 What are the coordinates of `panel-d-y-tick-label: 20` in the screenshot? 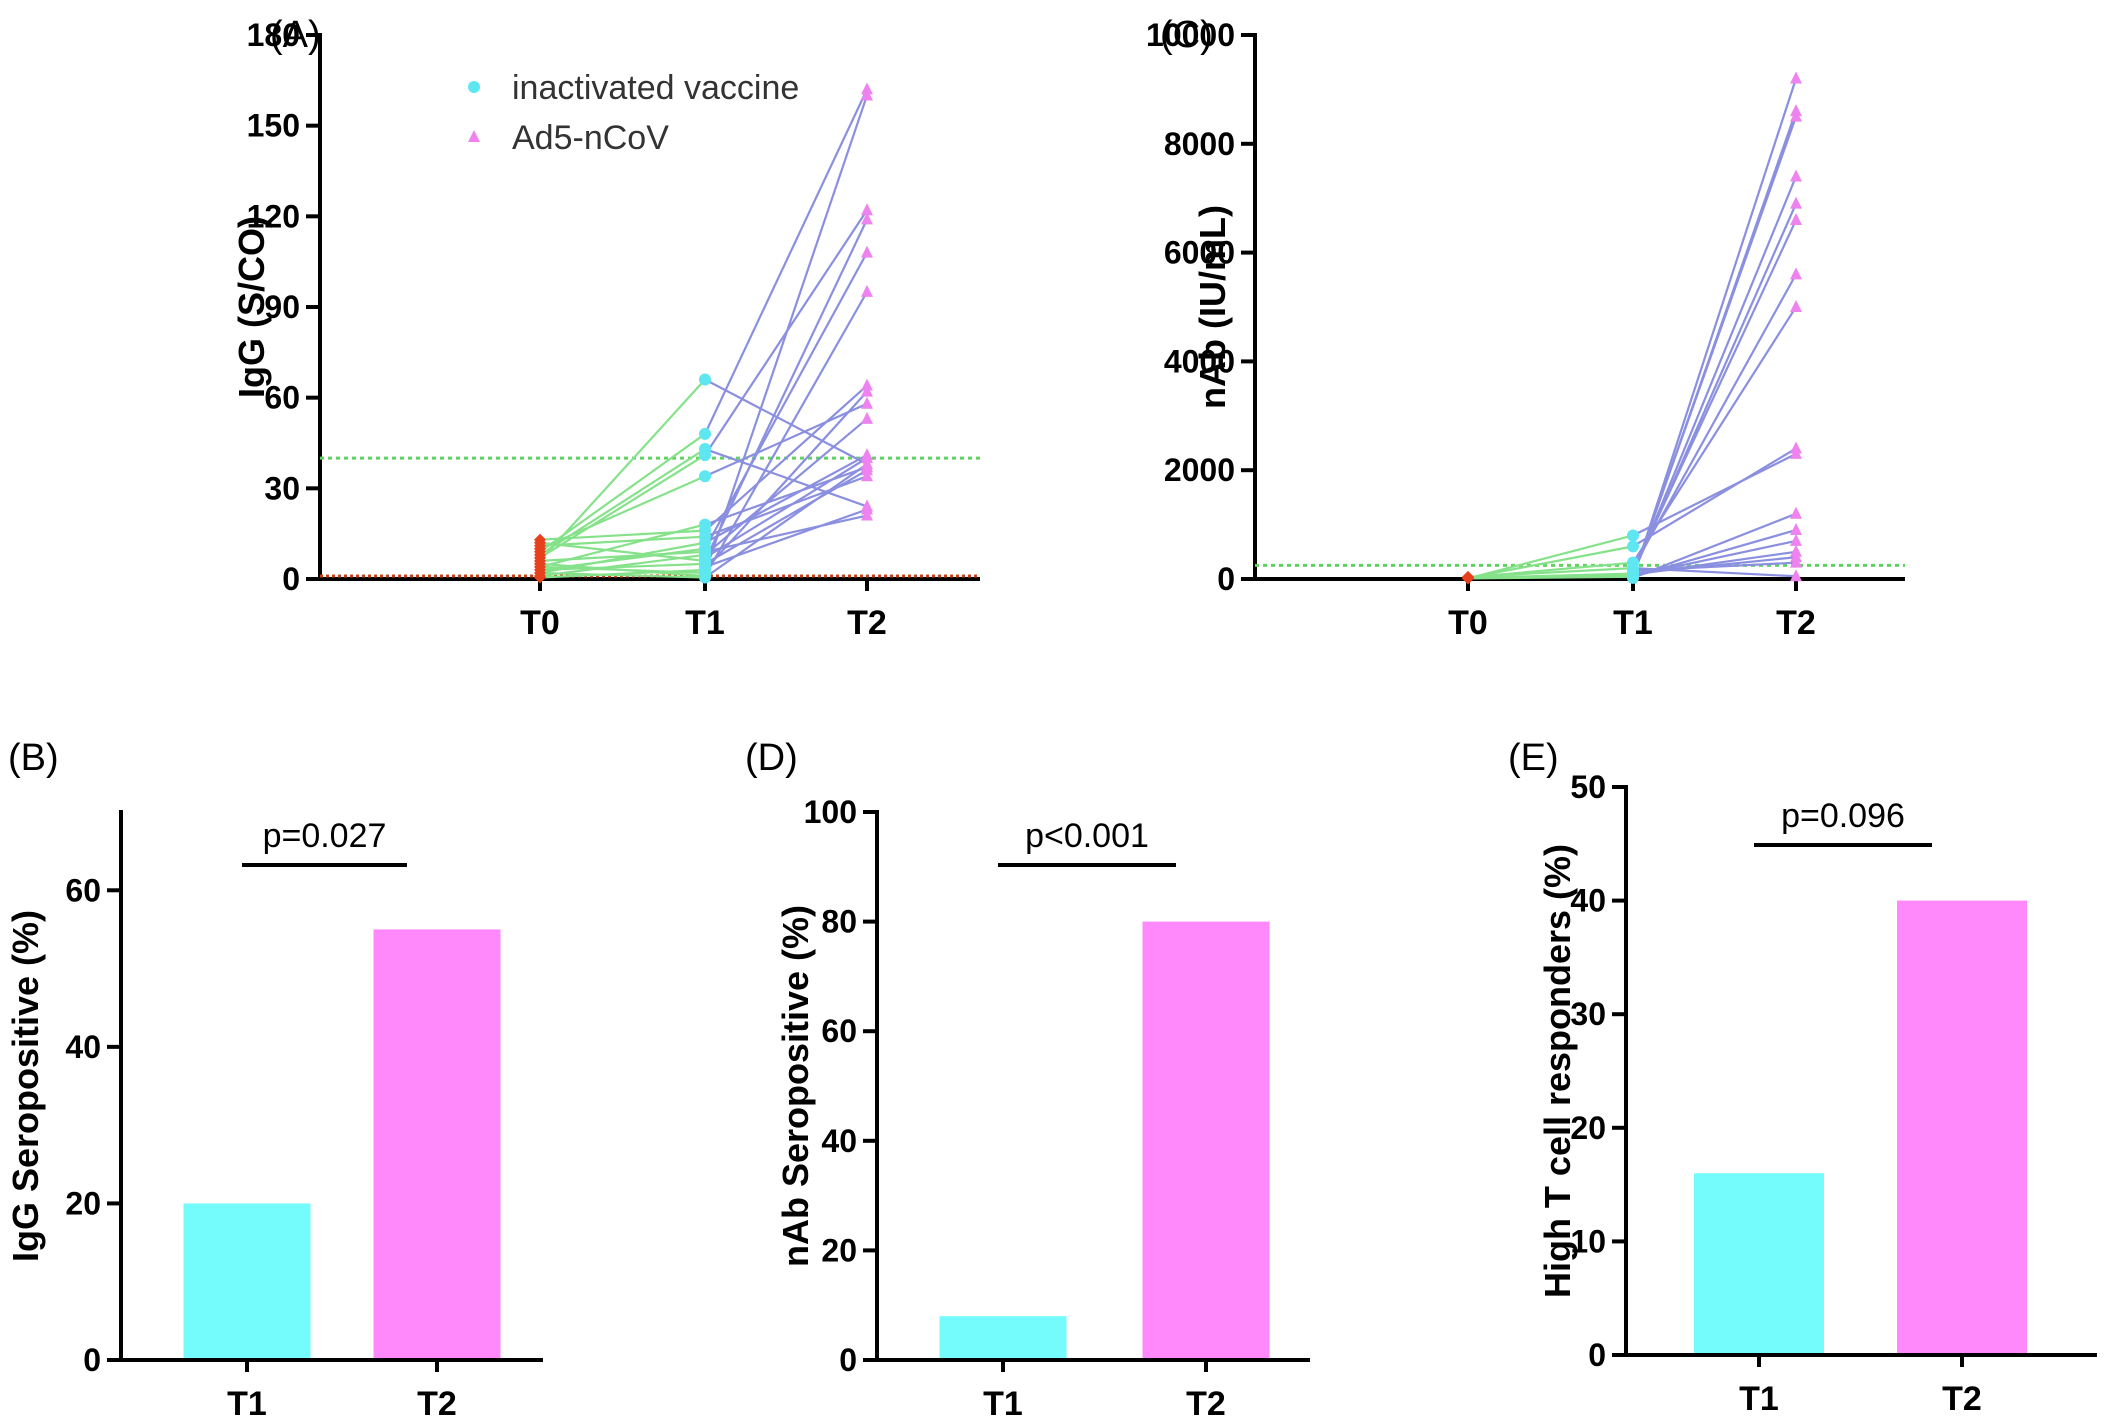 It's located at (839, 1250).